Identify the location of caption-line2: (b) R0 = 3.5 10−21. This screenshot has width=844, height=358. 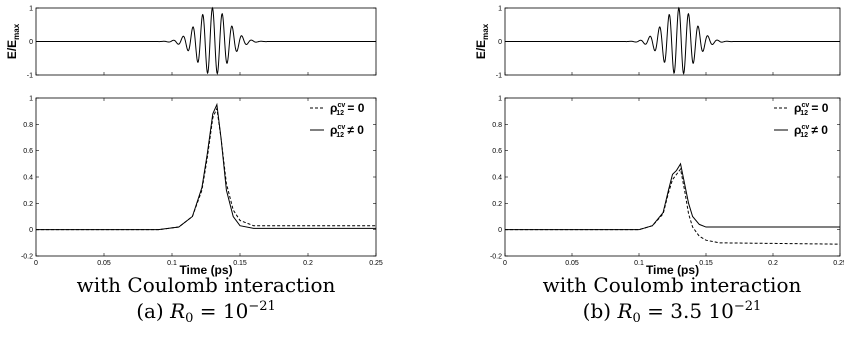
(672, 312).